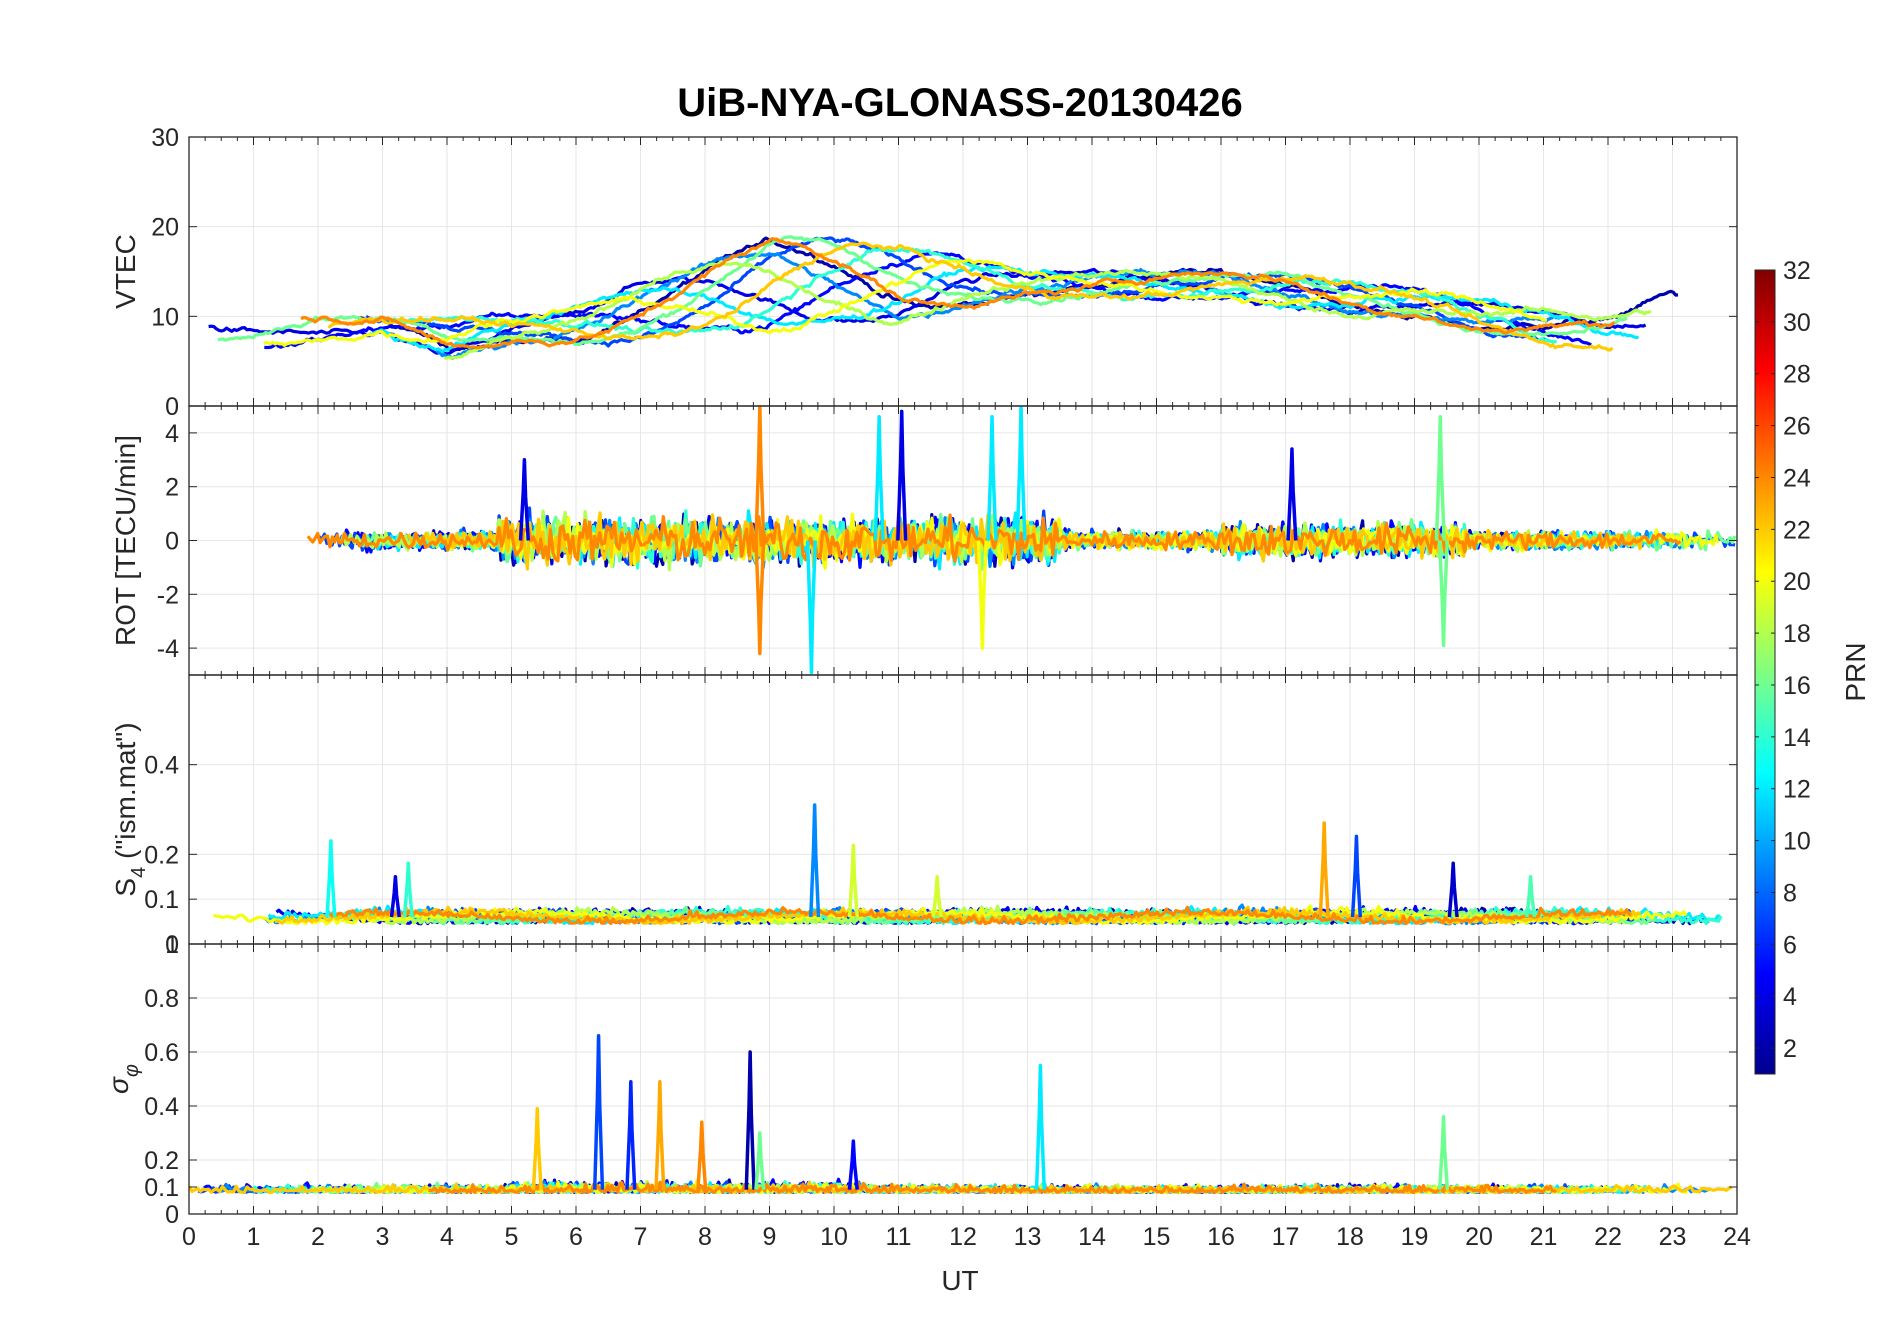  What do you see at coordinates (125, 794) in the screenshot?
I see `y-axis-label-rest: ("ism.mat")` at bounding box center [125, 794].